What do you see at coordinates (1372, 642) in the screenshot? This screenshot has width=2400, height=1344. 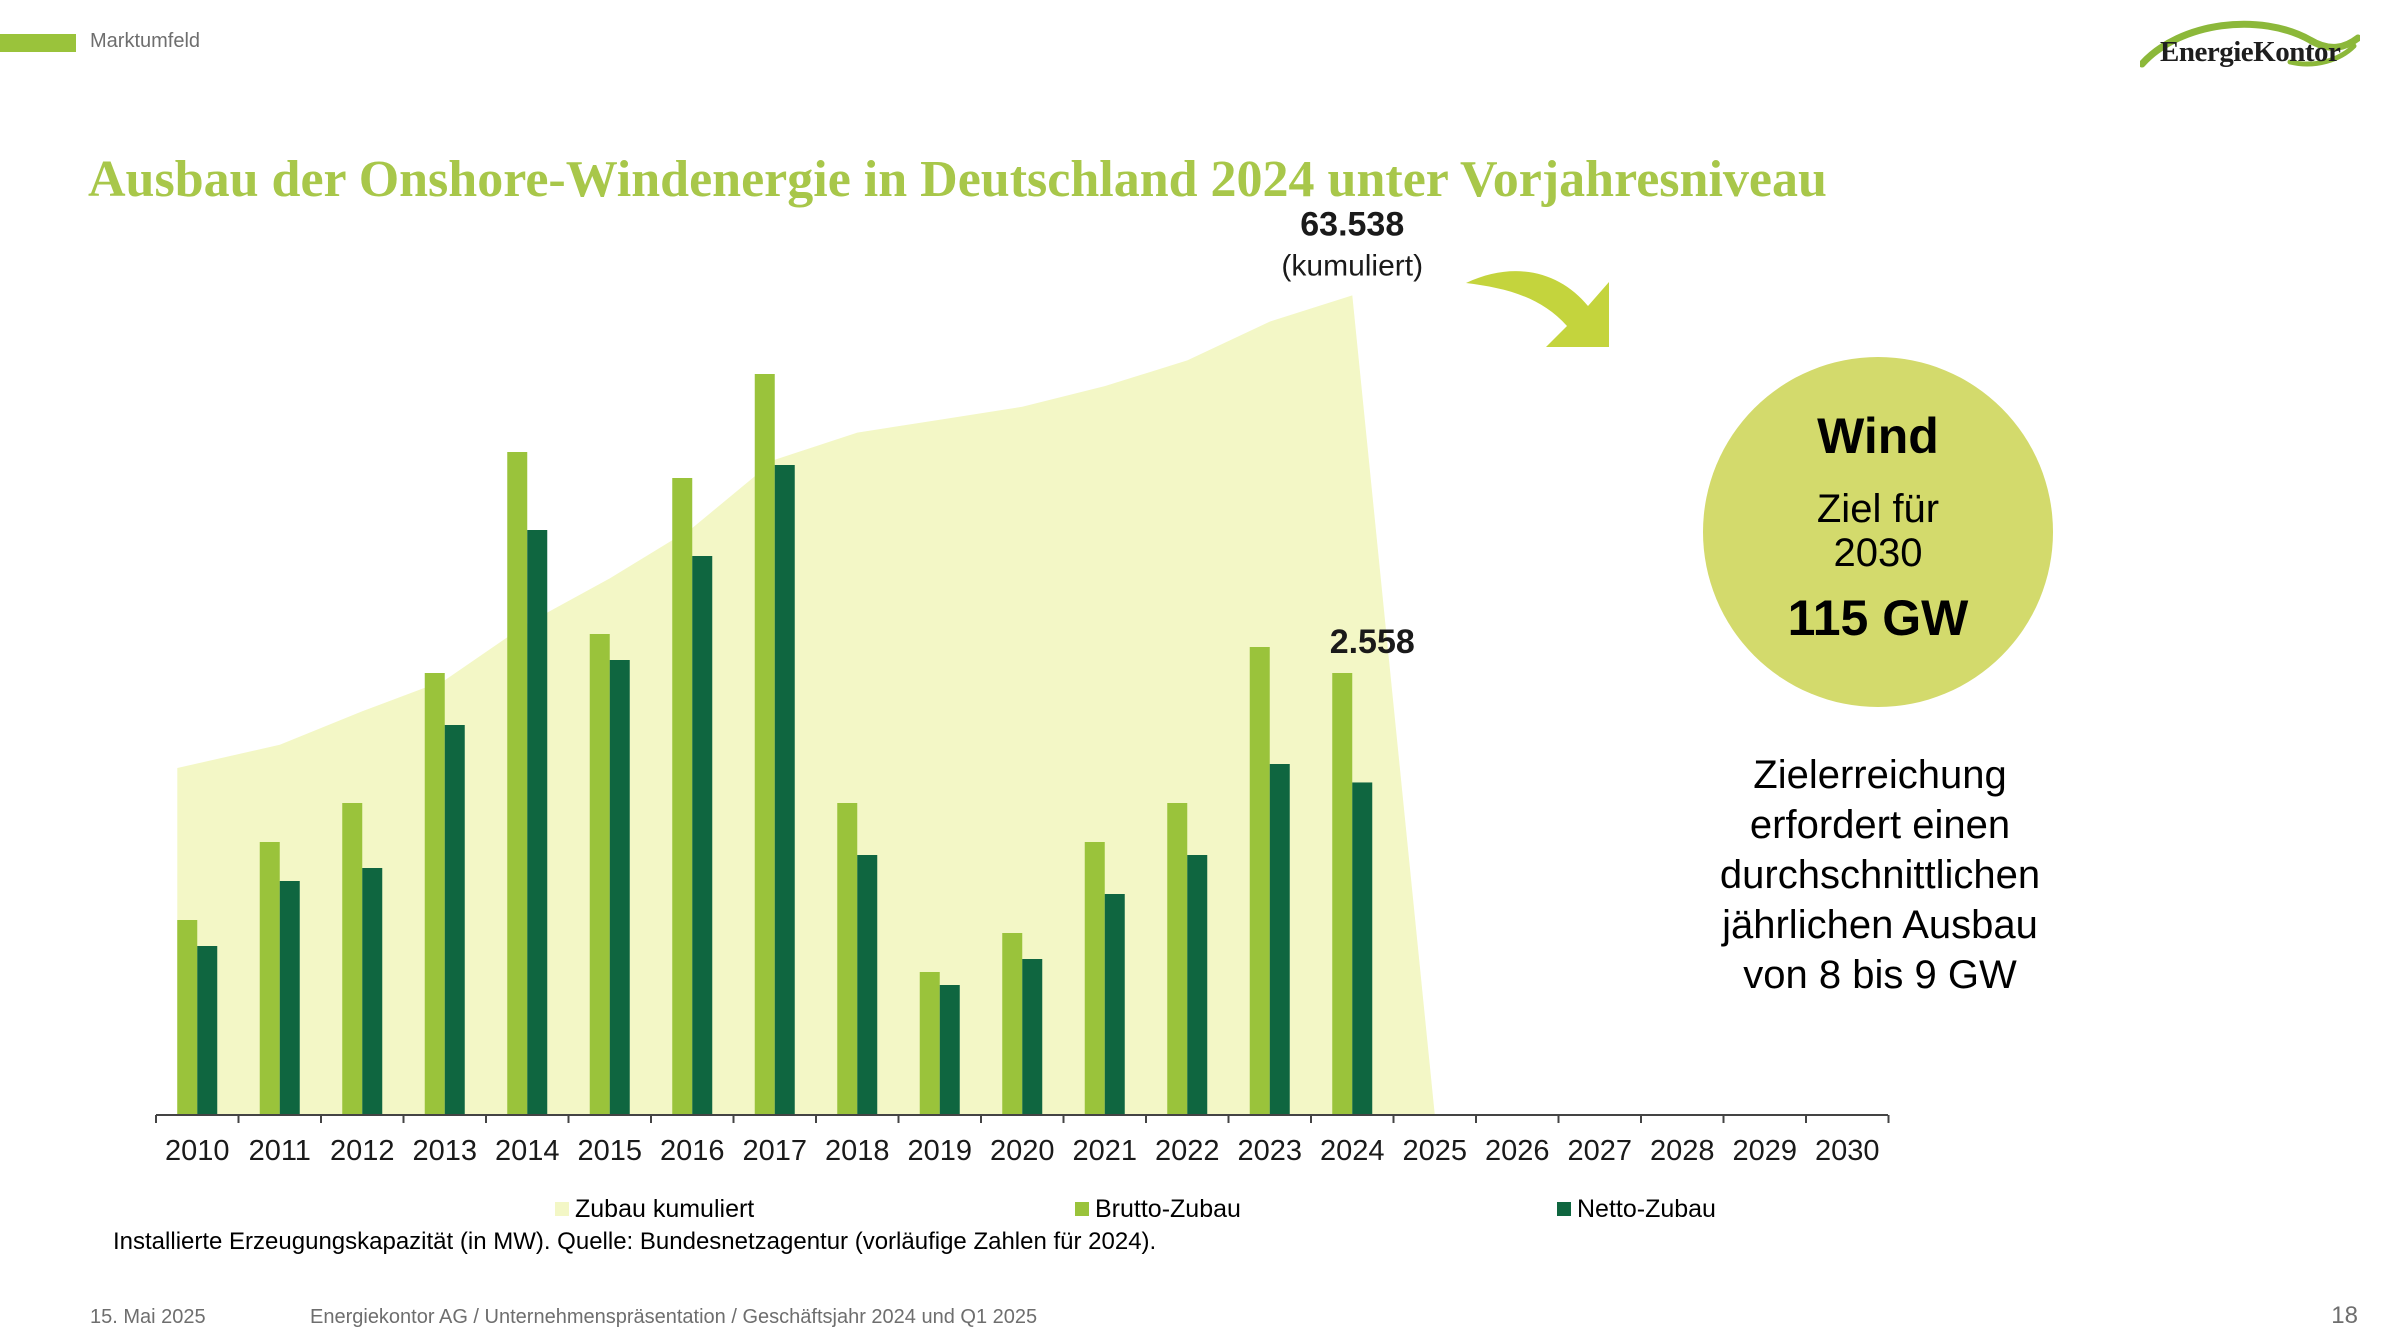 I see `net-2024-value-label: 2.558` at bounding box center [1372, 642].